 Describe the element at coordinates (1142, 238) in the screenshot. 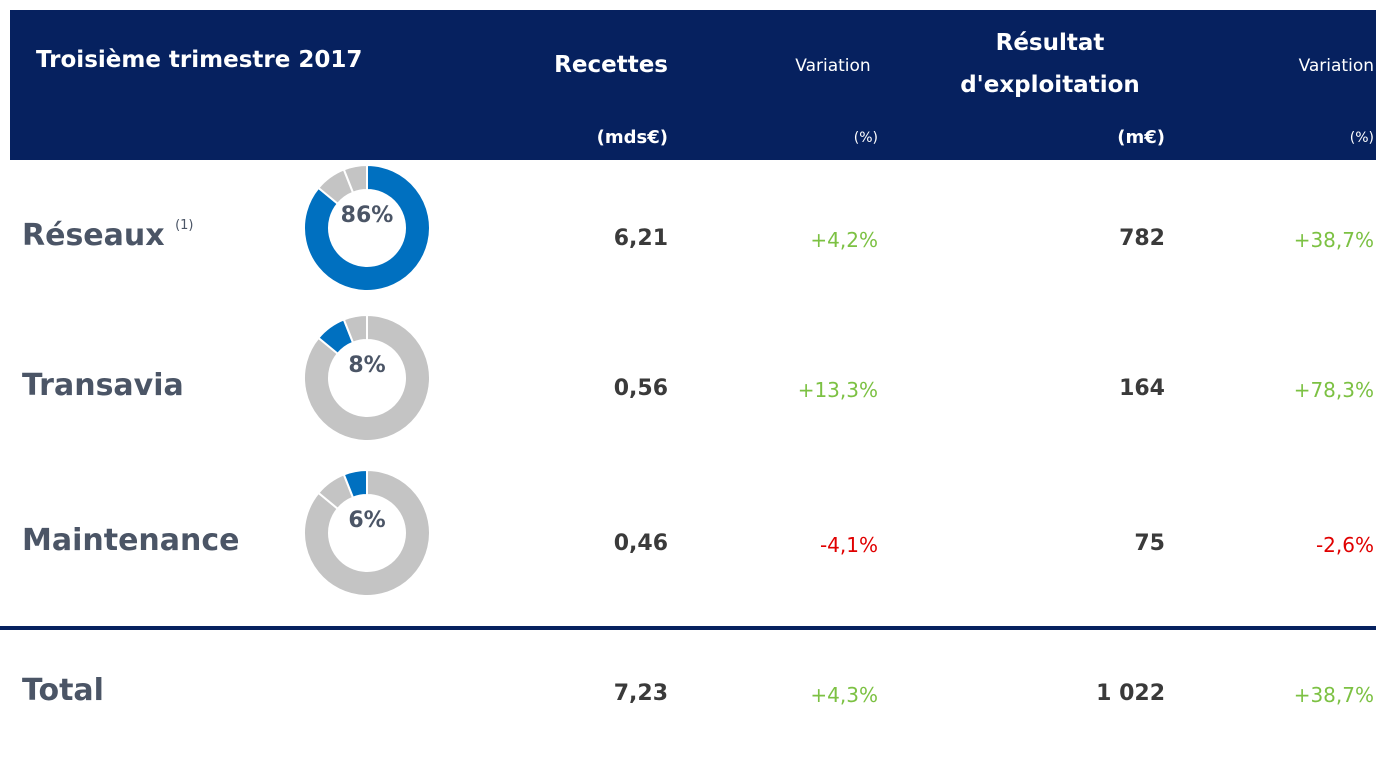

I see `operating-result: 782` at that location.